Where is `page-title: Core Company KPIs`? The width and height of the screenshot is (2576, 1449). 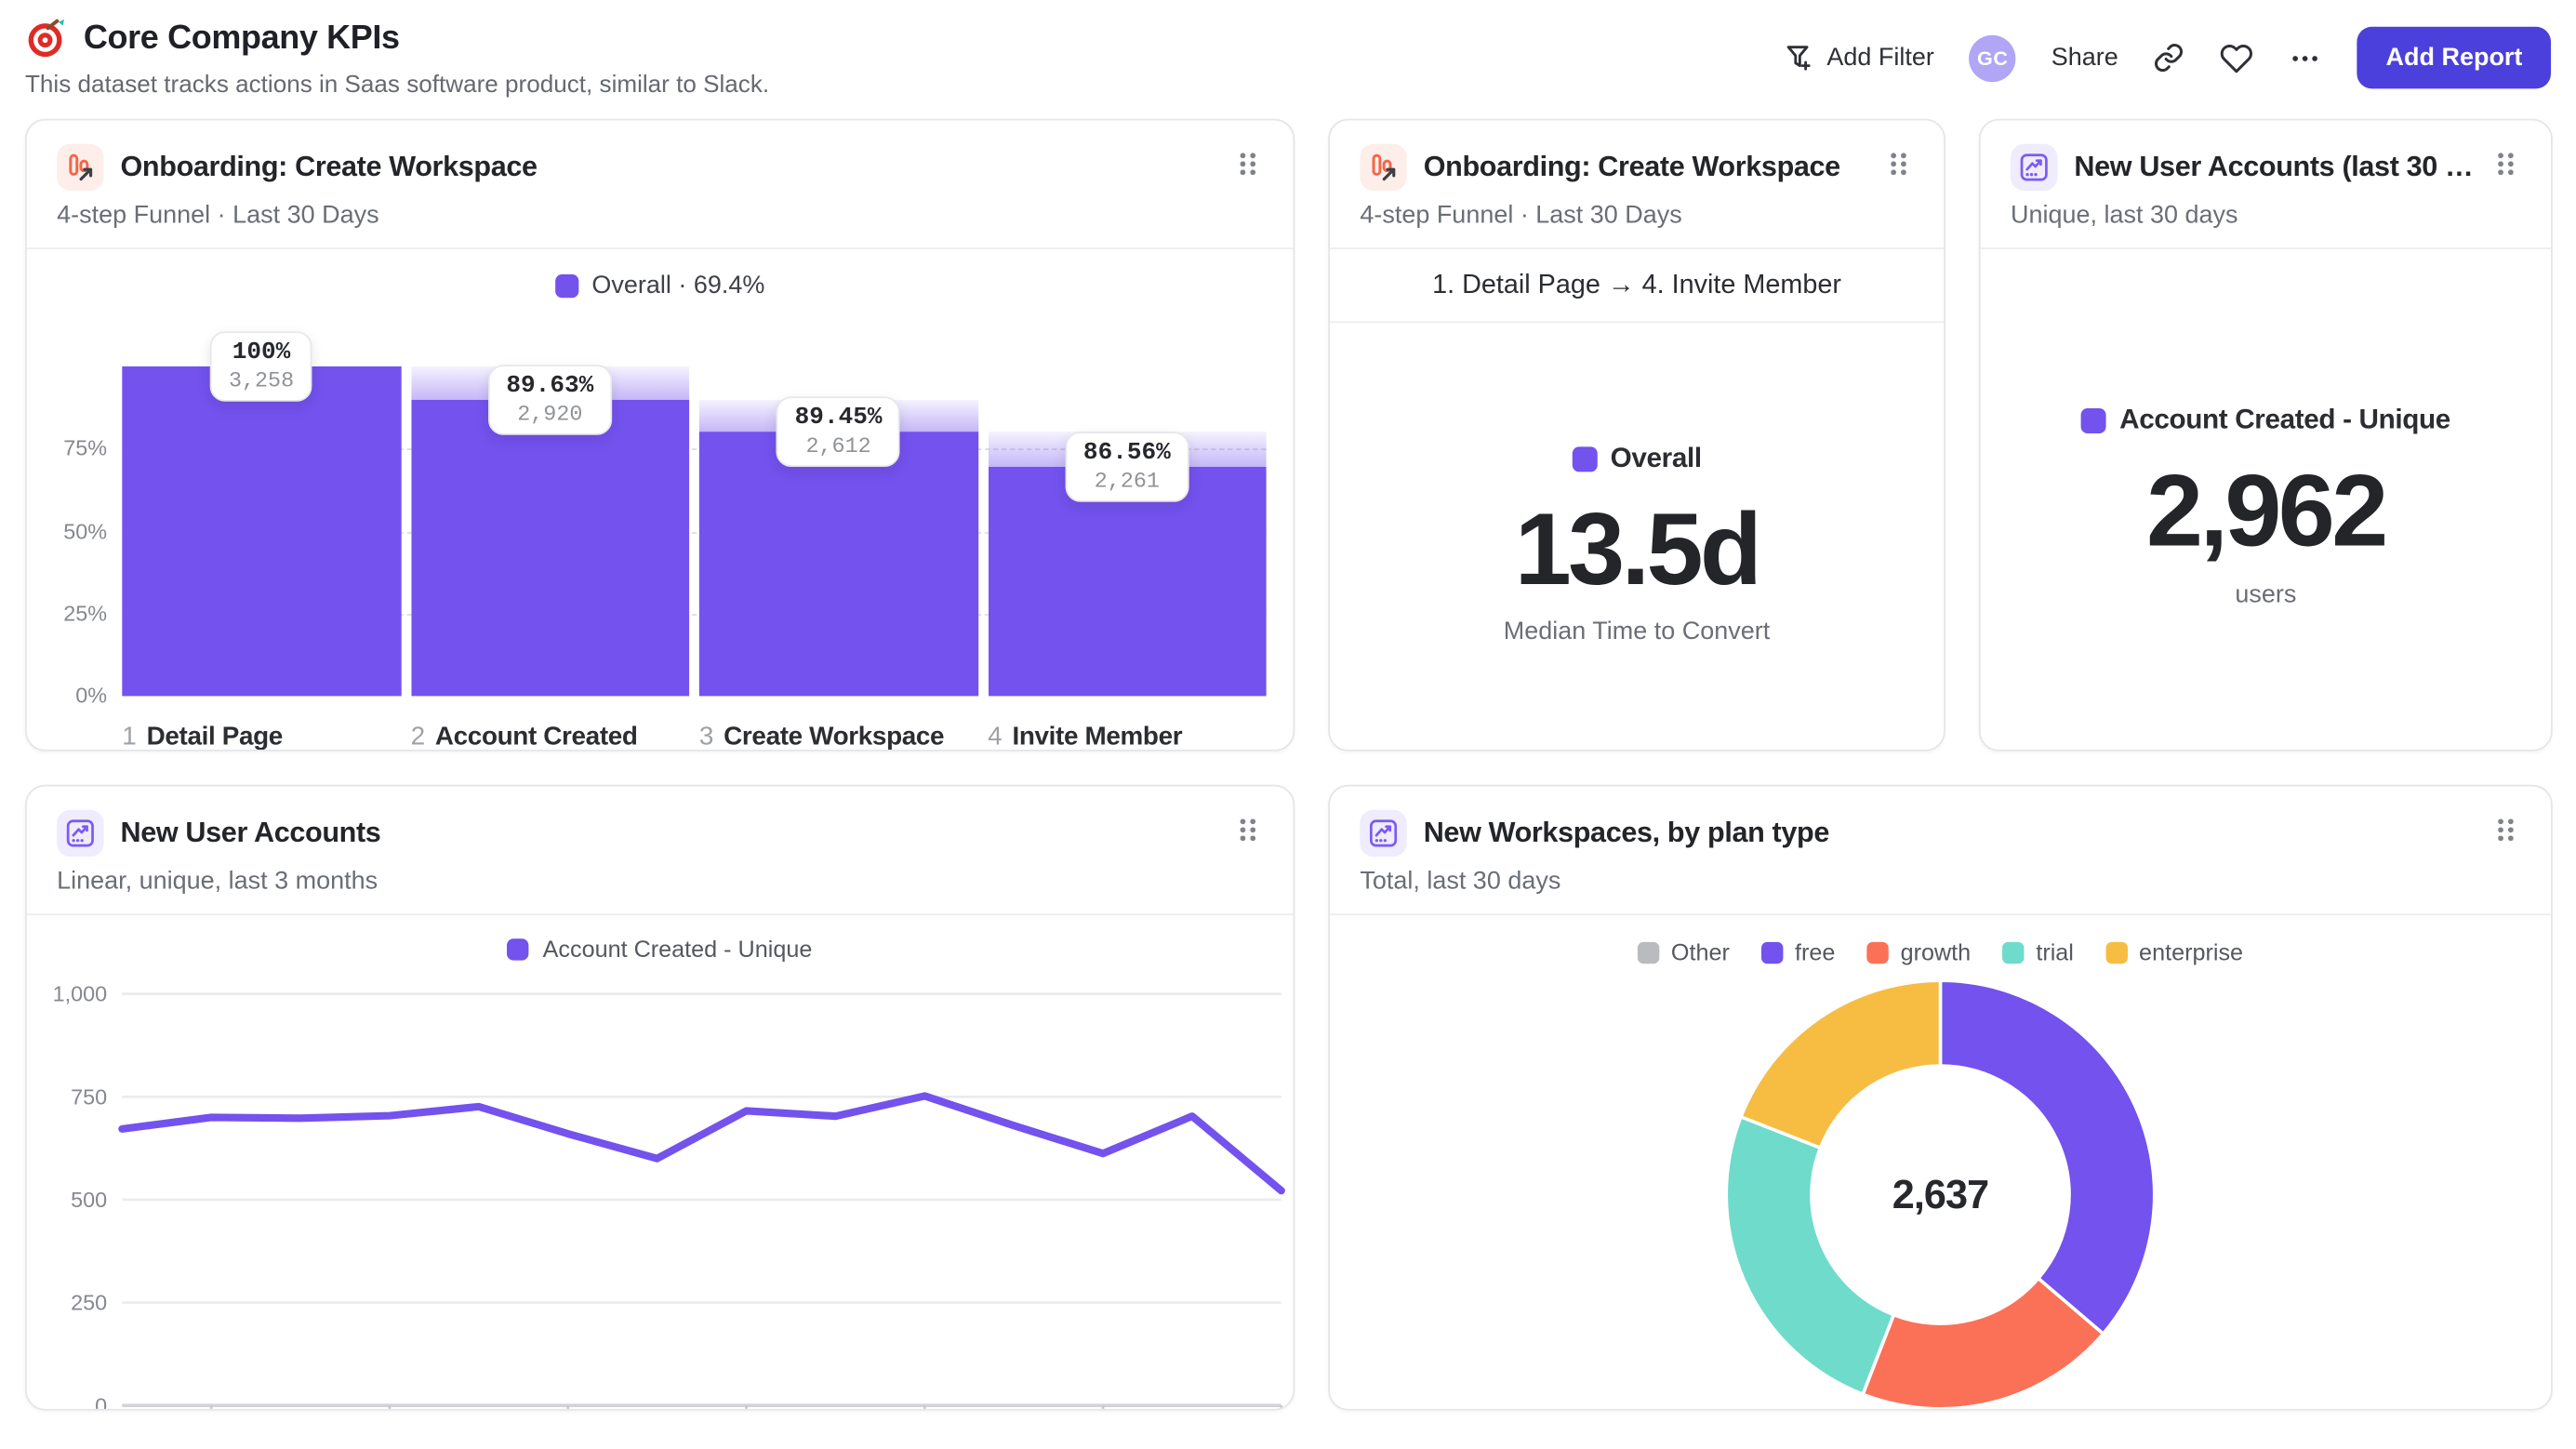 page-title: Core Company KPIs is located at coordinates (241, 38).